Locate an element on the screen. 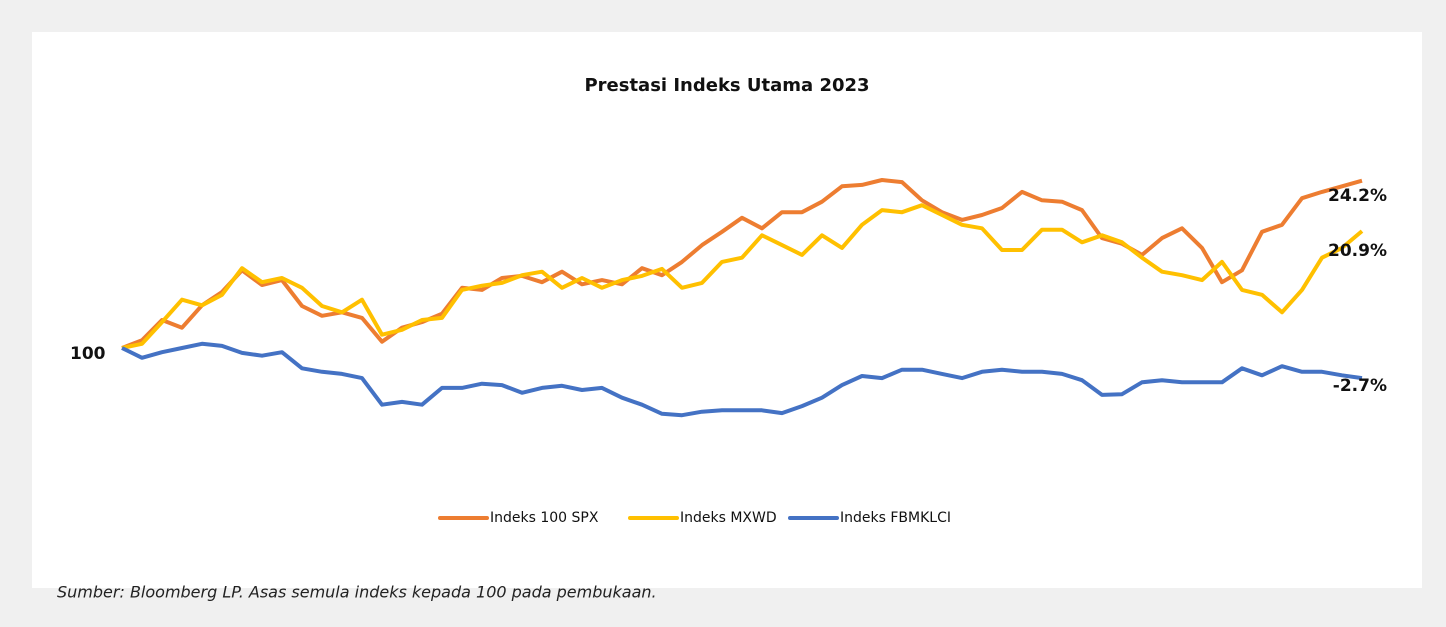 The image size is (1446, 627). annotation: 20.9% is located at coordinates (1357, 251).